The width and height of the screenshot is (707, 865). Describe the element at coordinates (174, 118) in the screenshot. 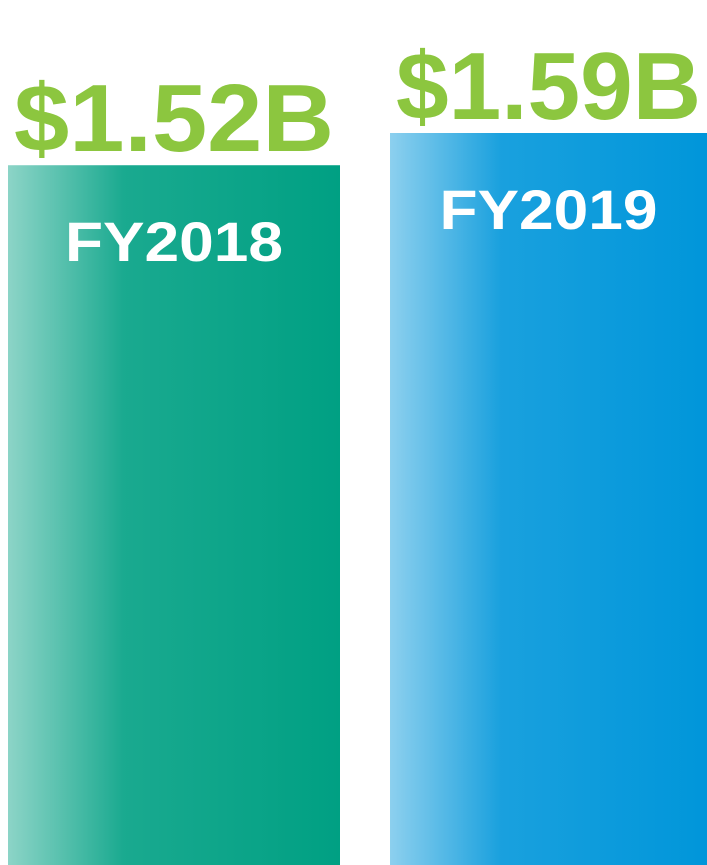

I see `value-label: $1.52B` at that location.